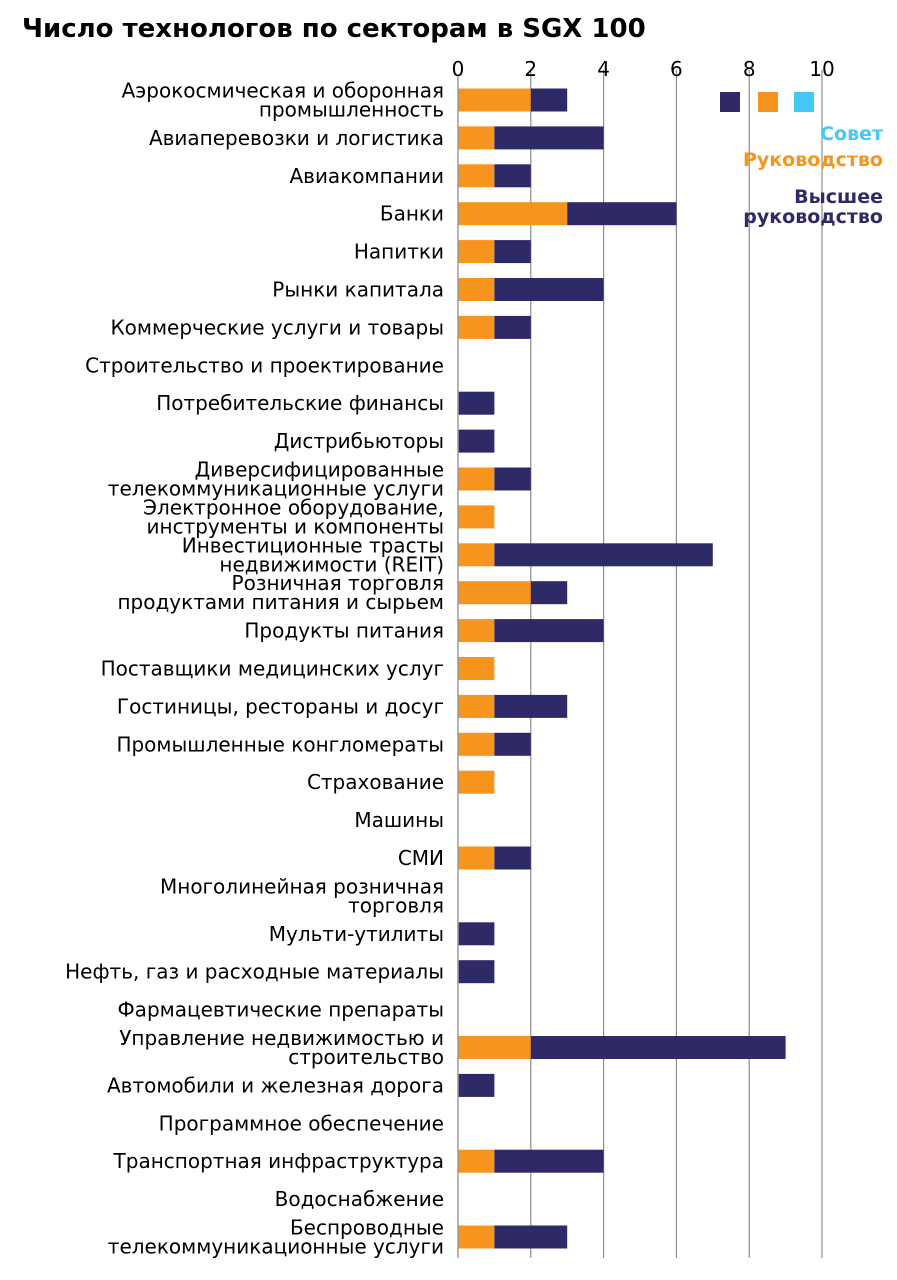 The width and height of the screenshot is (897, 1280). I want to click on category-label: Автомобили и железная дорога, so click(275, 1085).